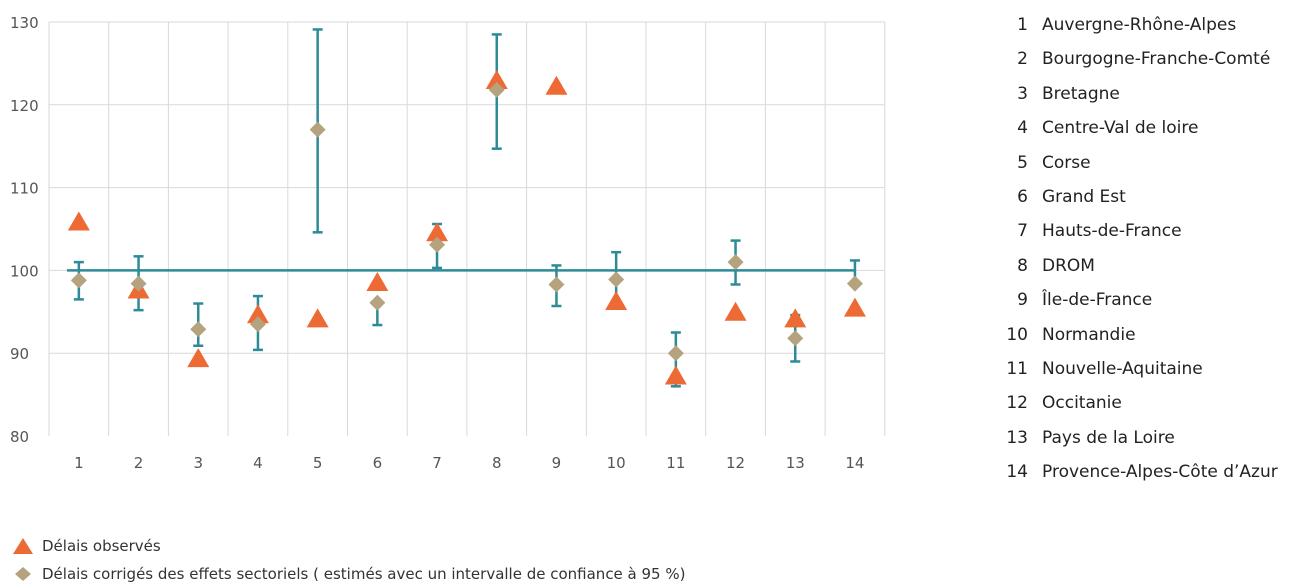 The image size is (1301, 588). What do you see at coordinates (19, 354) in the screenshot?
I see `y-tick-label: 90` at bounding box center [19, 354].